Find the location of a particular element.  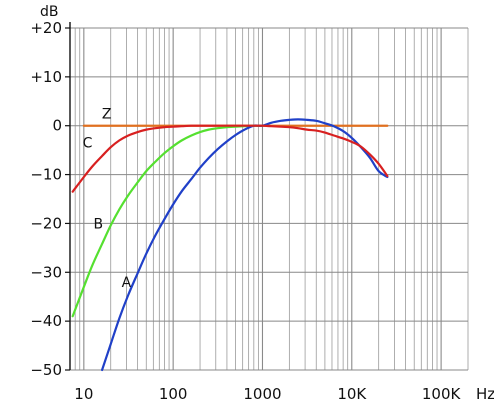

y-tick-label: −10 is located at coordinates (46, 175).